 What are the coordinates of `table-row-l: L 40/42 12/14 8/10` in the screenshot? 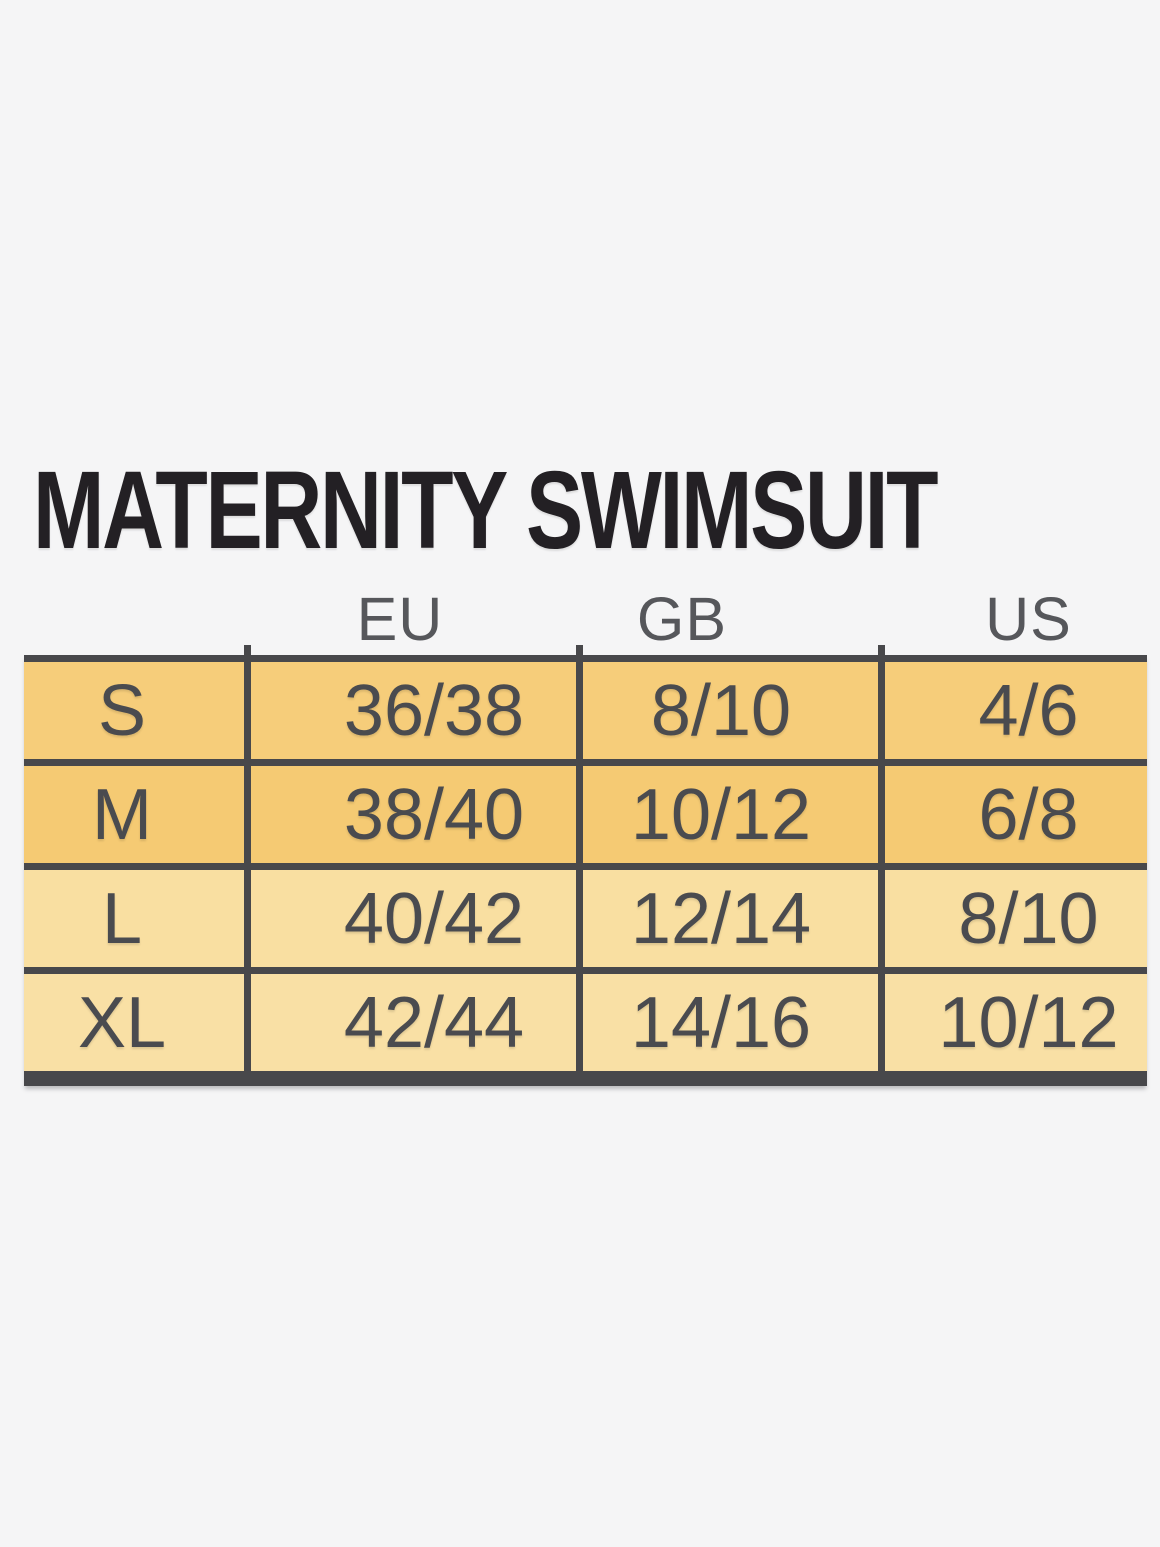 It's located at (585, 922).